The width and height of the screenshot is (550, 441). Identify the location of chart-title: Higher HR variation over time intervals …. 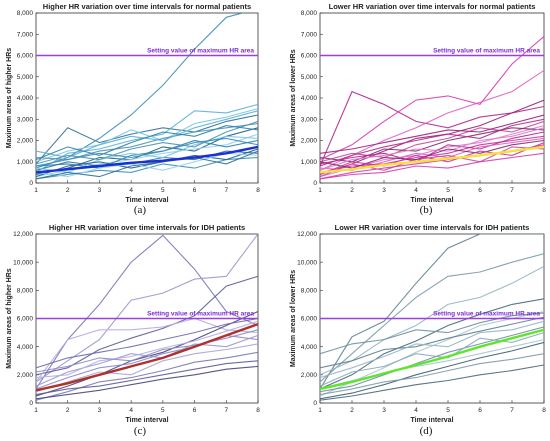
(147, 227).